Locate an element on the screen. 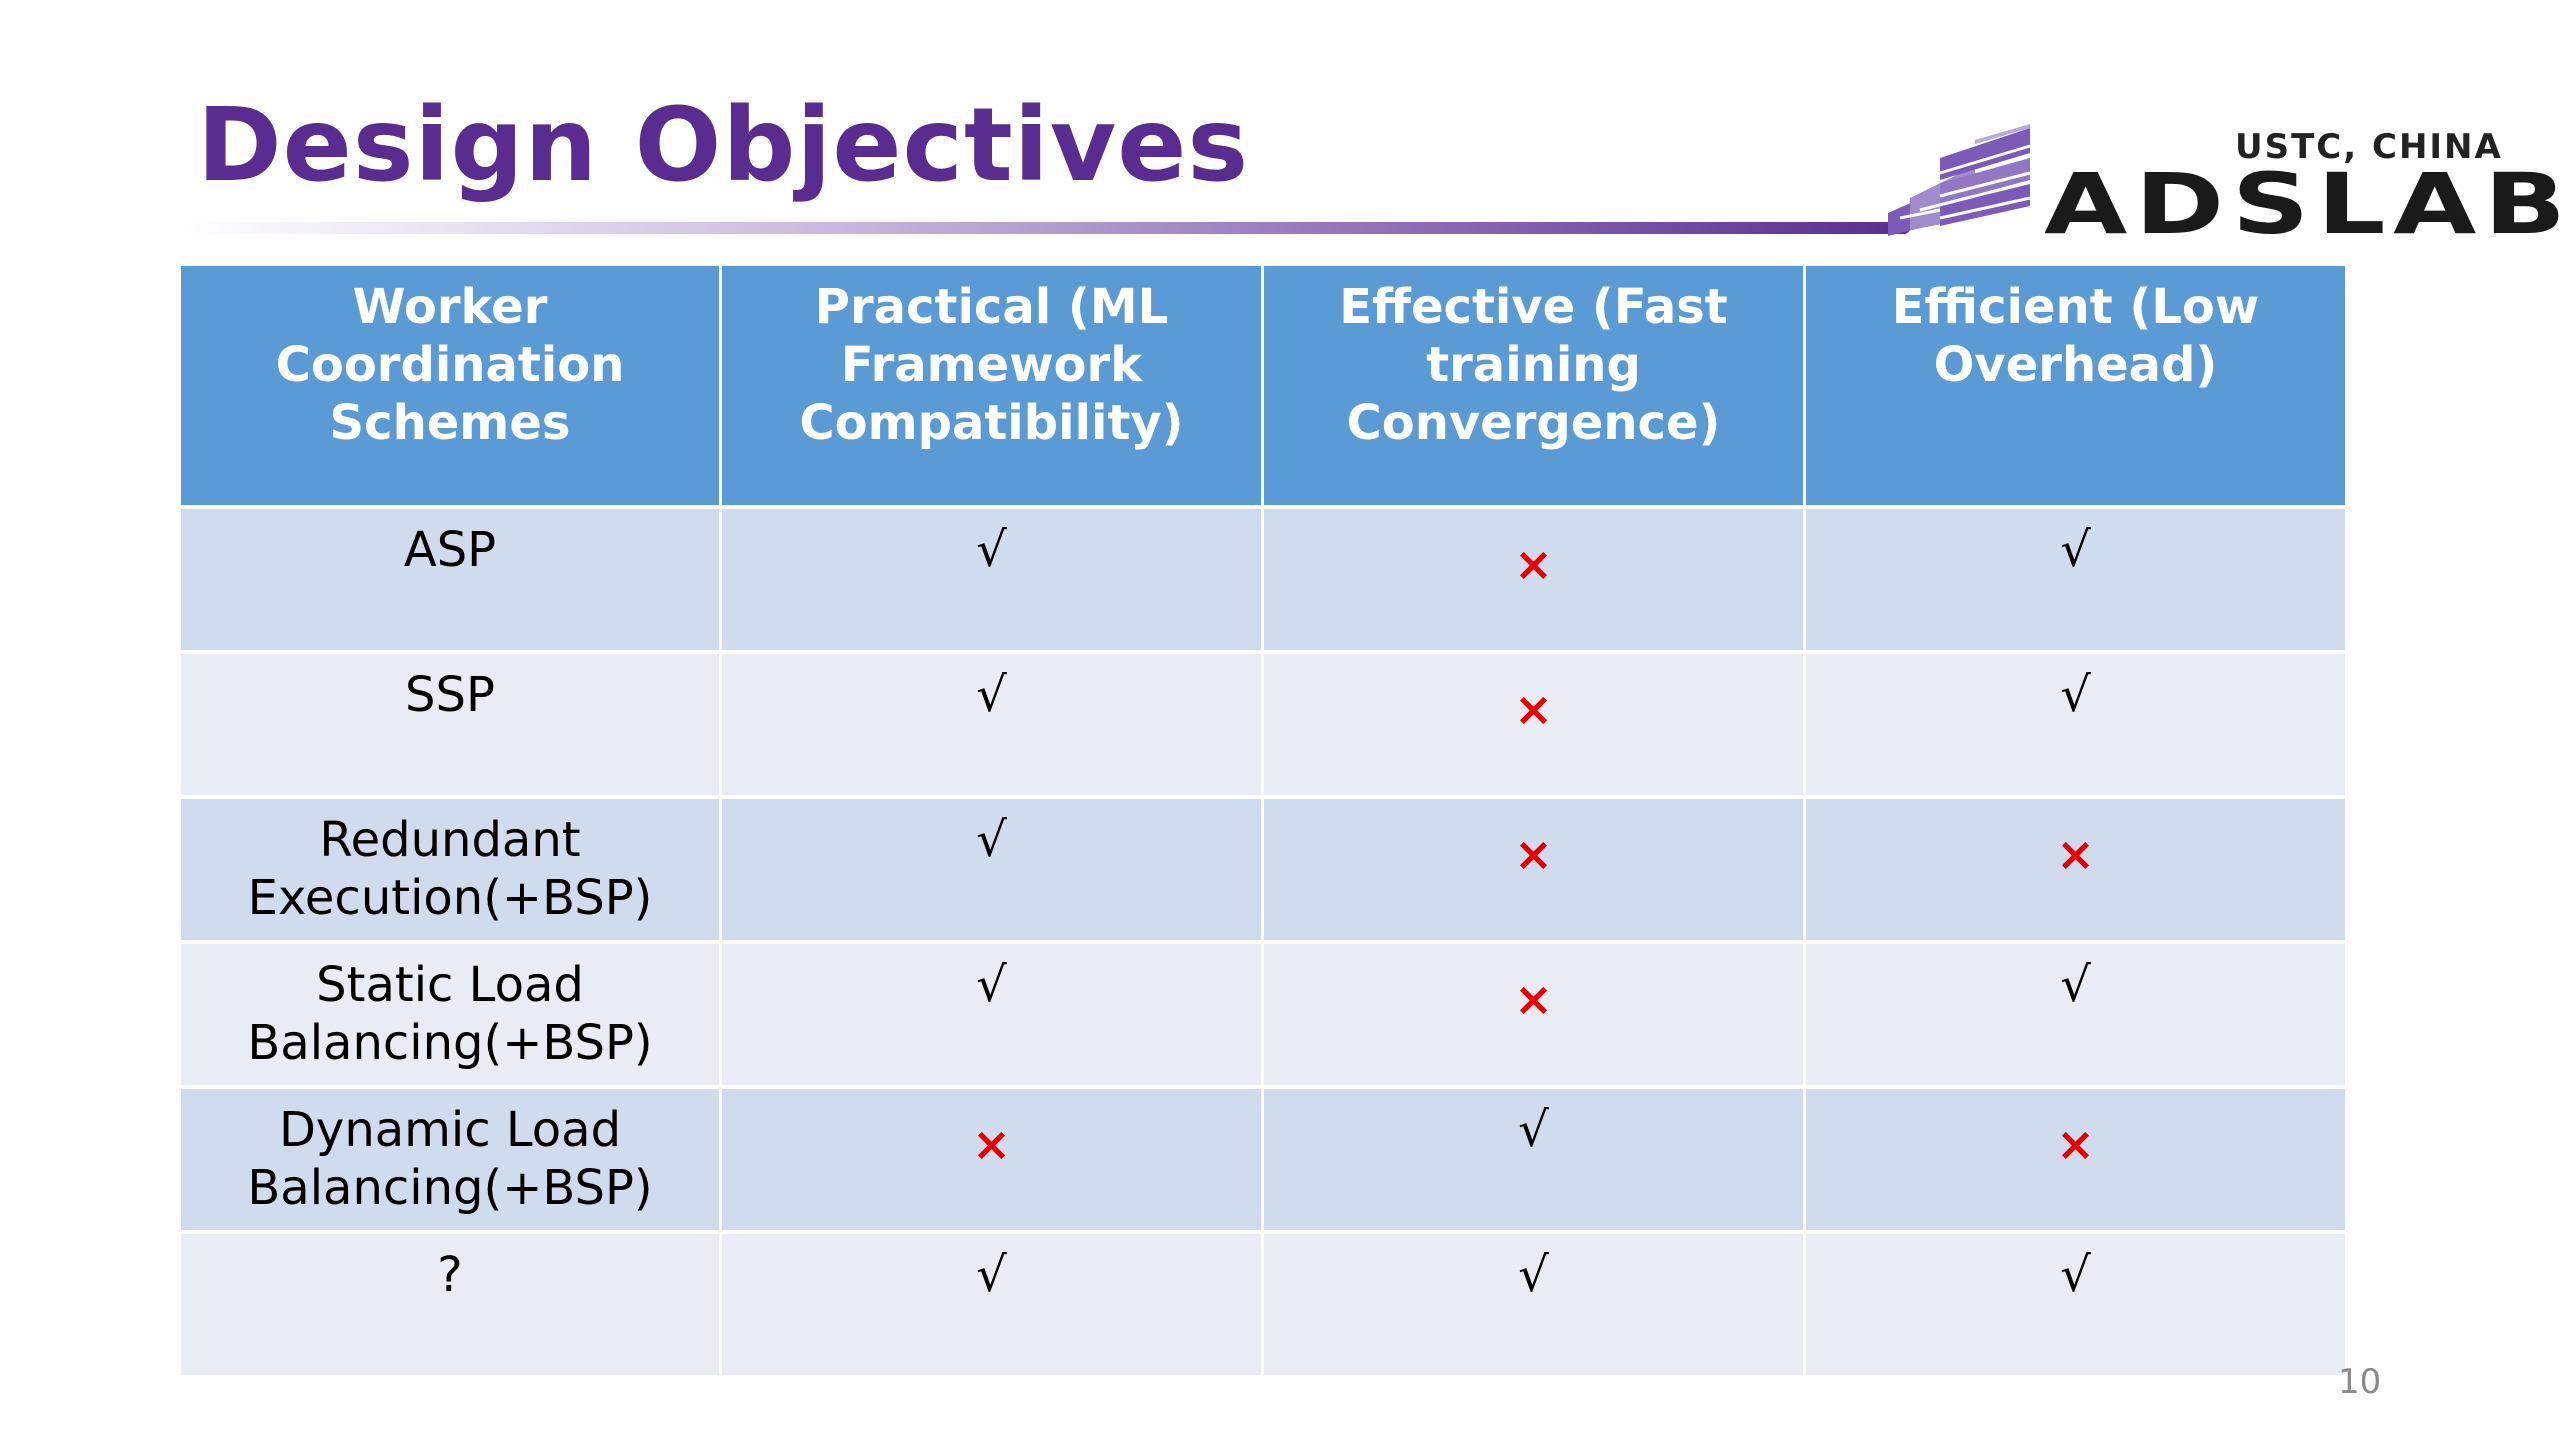  adslab-logo: USTC, CHINA ADSLAB is located at coordinates (2220, 182).